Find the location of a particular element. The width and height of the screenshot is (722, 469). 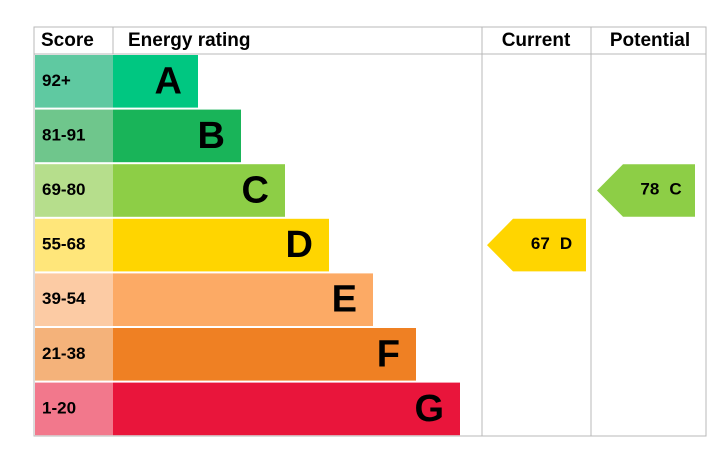

score-label: 55-68 is located at coordinates (63, 244).